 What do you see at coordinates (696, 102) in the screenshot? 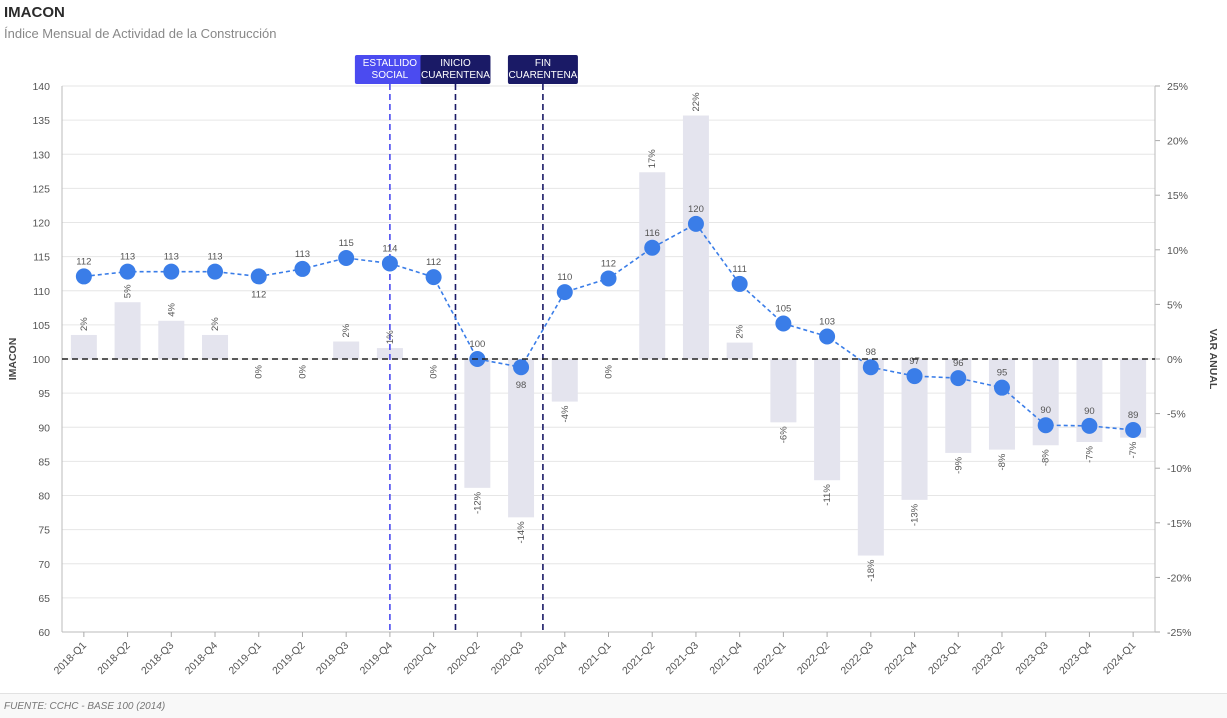
I see `bar-label: 22%` at bounding box center [696, 102].